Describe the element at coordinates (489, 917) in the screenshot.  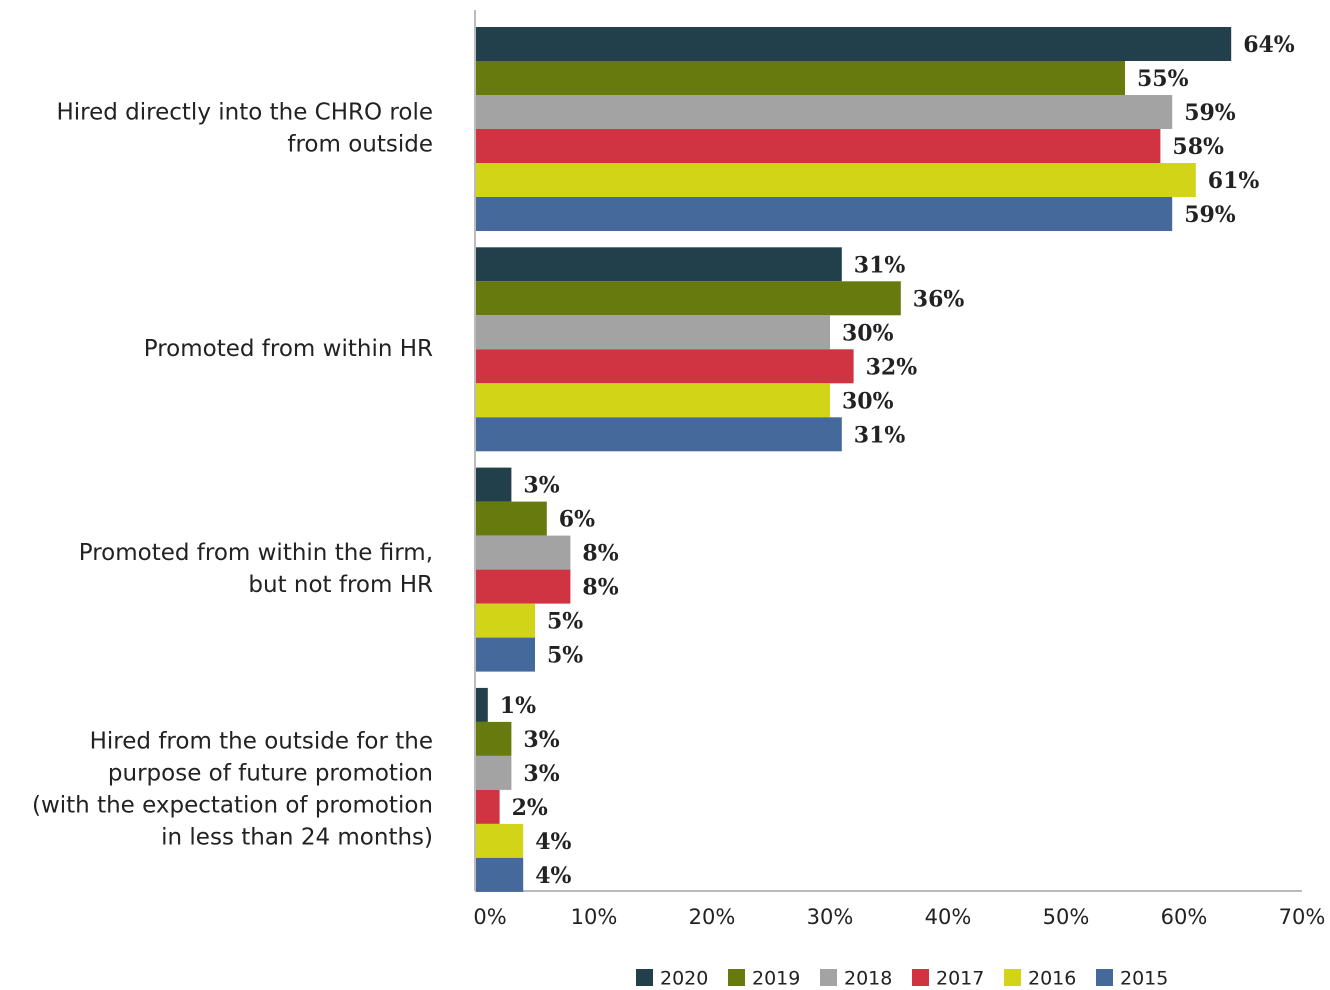
I see `x-tick-label: 0%` at that location.